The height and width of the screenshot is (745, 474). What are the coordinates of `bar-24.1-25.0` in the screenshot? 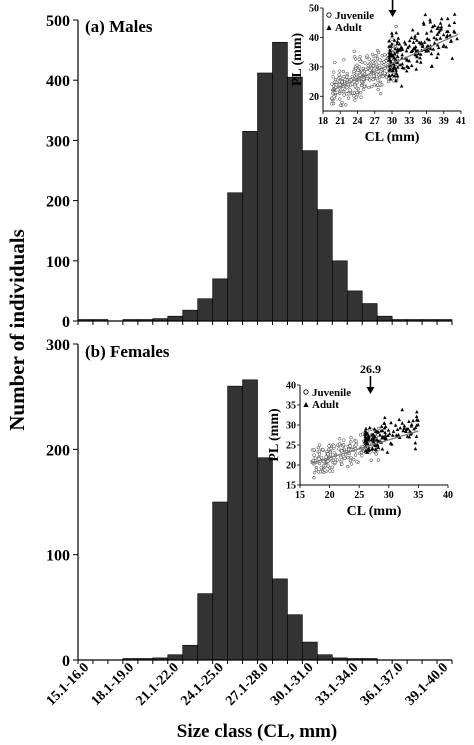 It's located at (220, 581).